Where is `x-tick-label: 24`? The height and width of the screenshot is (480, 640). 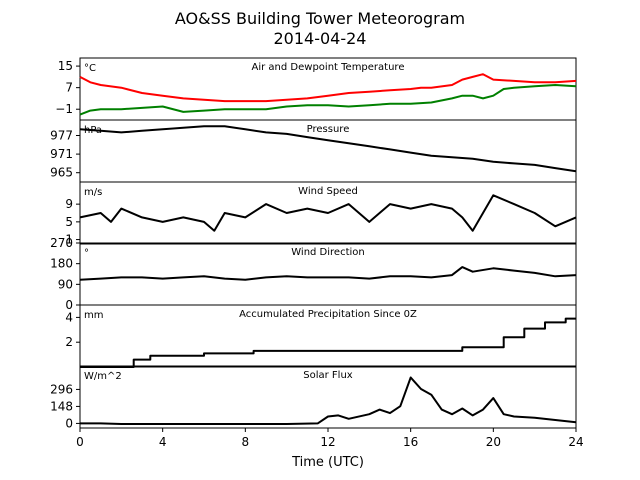
x-tick-label: 24 is located at coordinates (575, 442).